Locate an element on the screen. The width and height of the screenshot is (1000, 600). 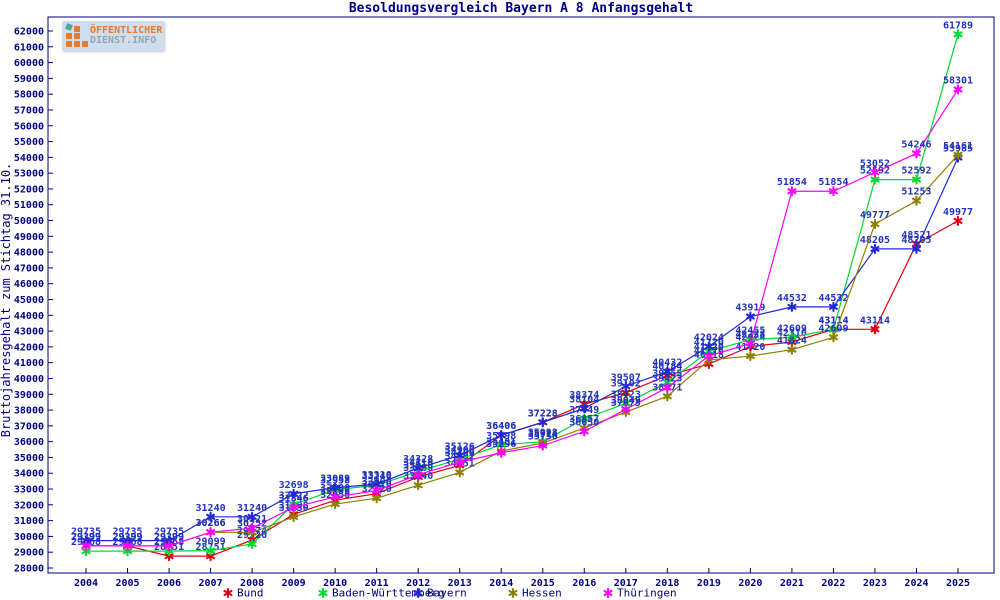
legend-item-Bayern: Bayern is located at coordinates (440, 593).